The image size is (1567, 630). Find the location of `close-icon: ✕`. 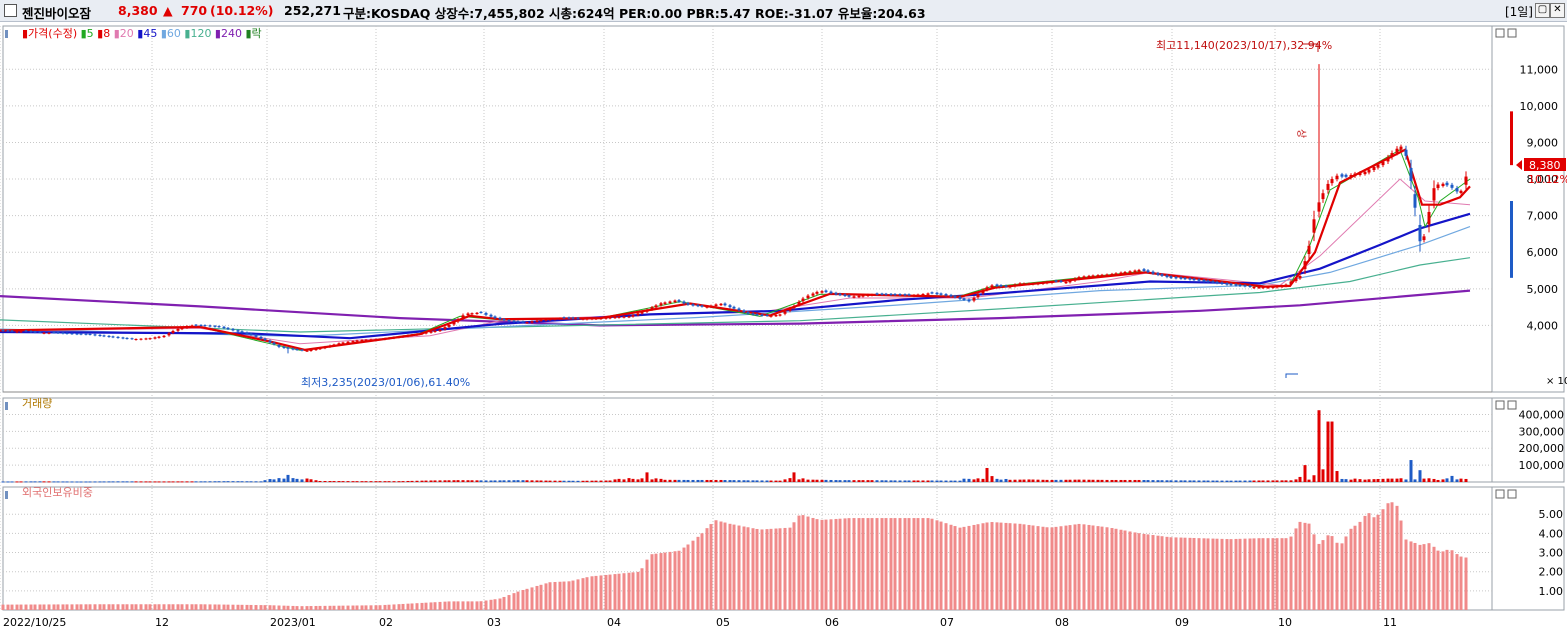

close-icon: ✕ is located at coordinates (1557, 10).